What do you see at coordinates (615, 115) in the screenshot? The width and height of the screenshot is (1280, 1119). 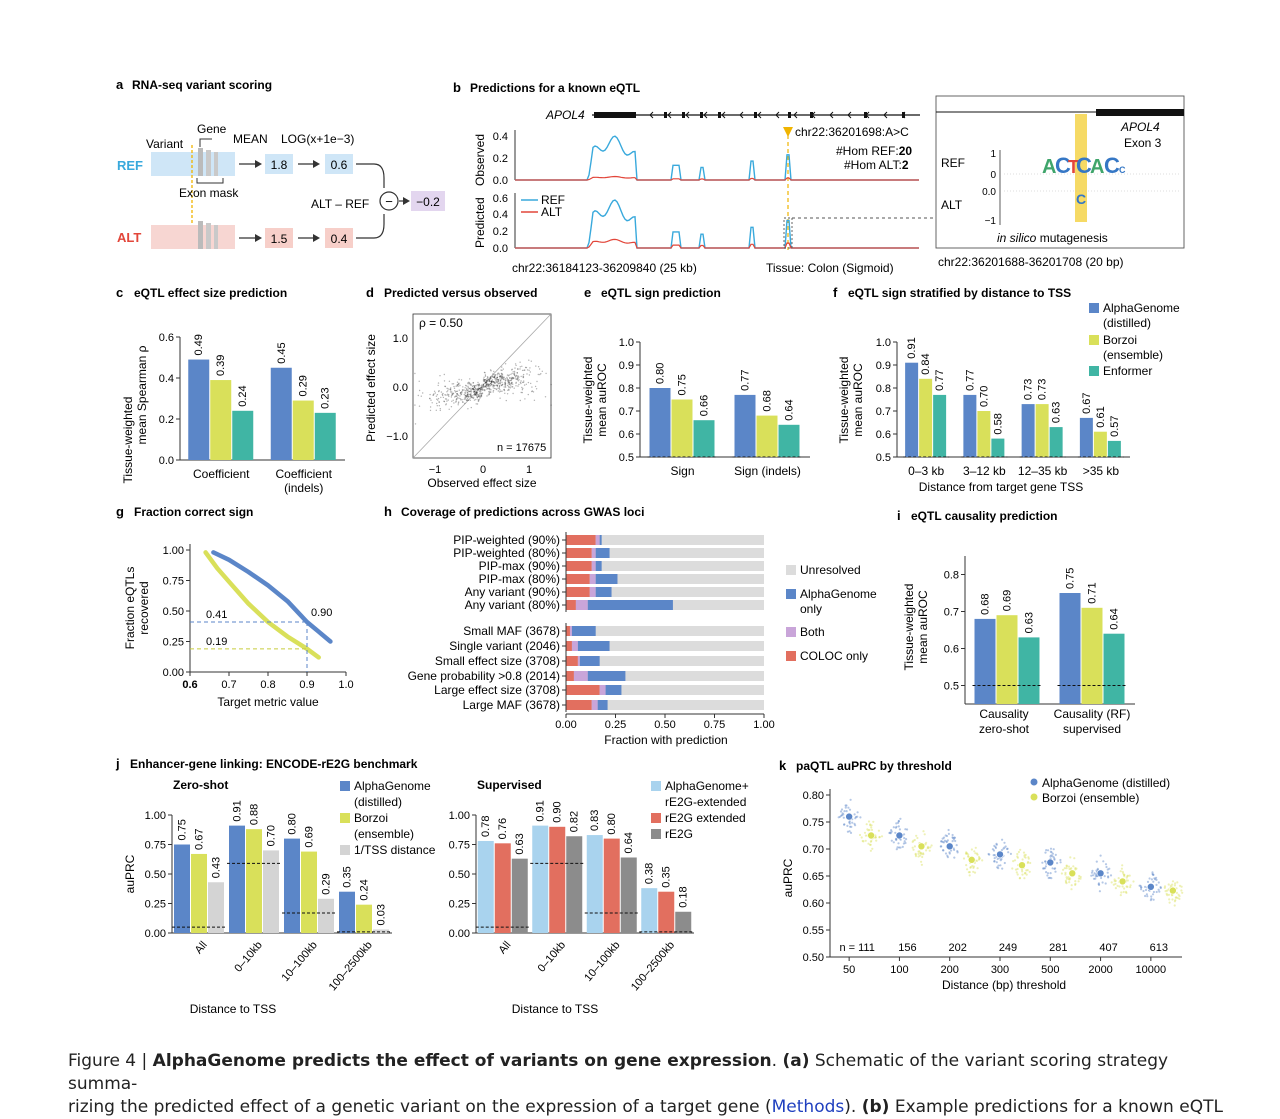 I see `gene-exon-block` at bounding box center [615, 115].